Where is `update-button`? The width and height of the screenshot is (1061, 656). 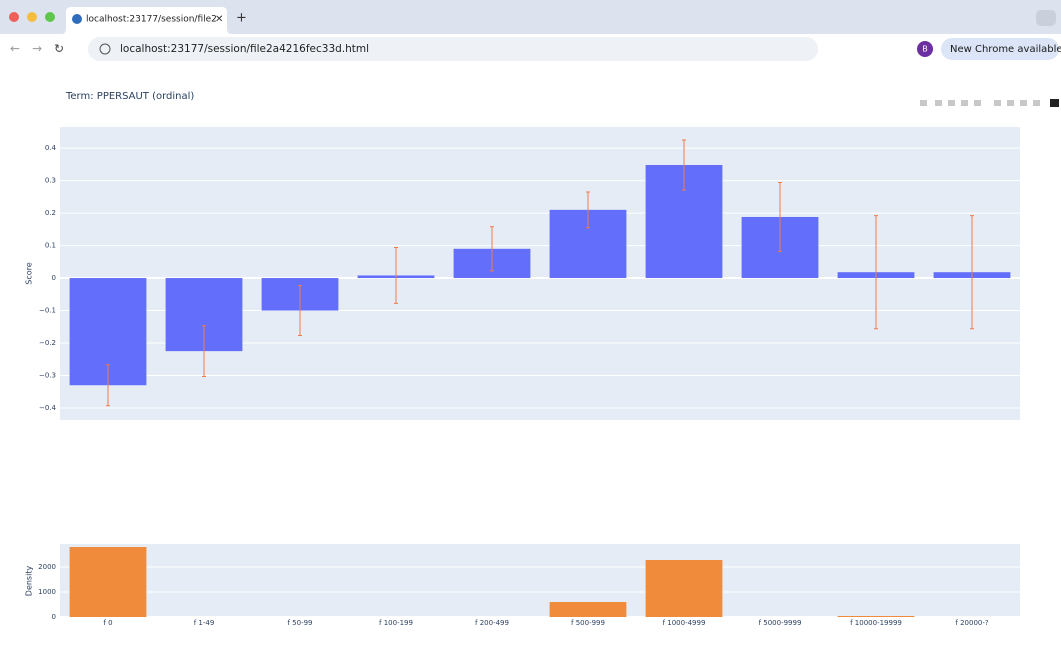
update-button is located at coordinates (1000, 49).